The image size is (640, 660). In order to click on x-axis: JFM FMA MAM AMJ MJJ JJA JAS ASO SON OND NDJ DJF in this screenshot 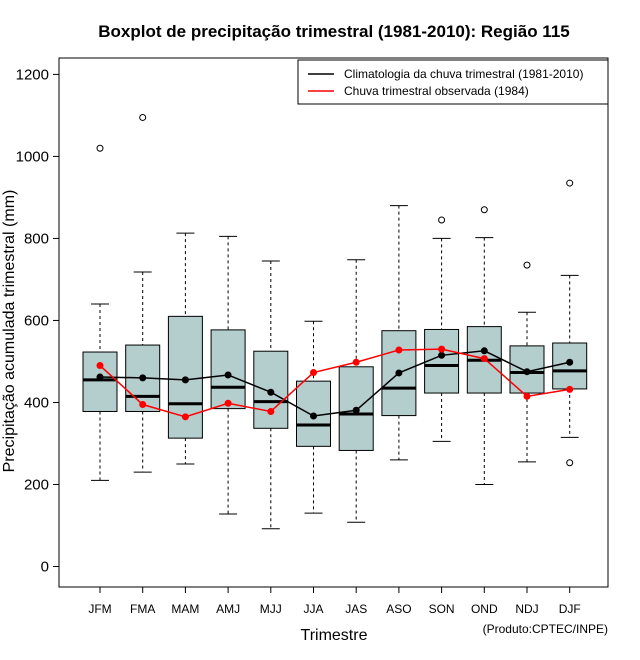, I will do `click(334, 601)`.